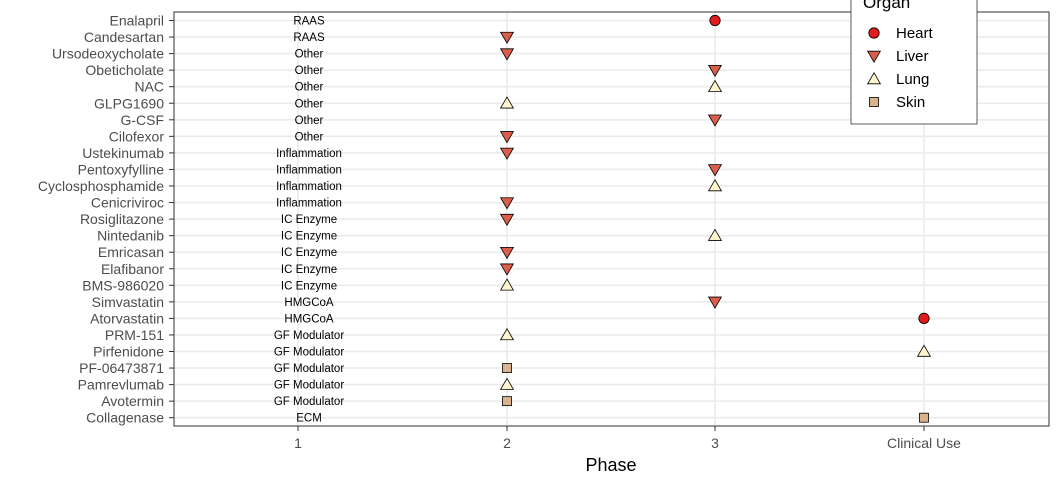 The height and width of the screenshot is (488, 1060). What do you see at coordinates (915, 33) in the screenshot?
I see `legend-label: Heart` at bounding box center [915, 33].